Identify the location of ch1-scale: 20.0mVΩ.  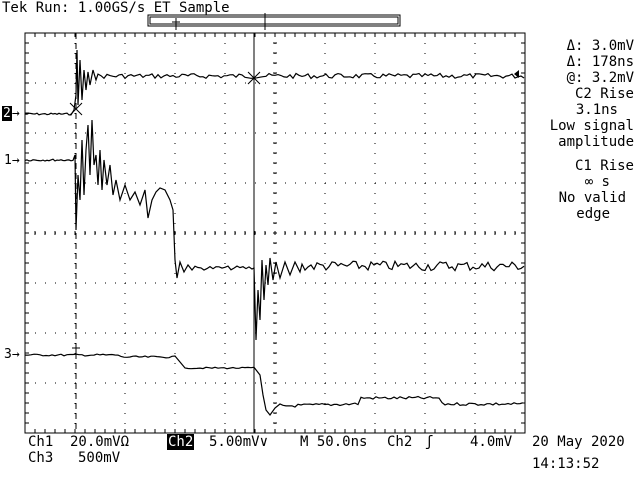
(100, 442).